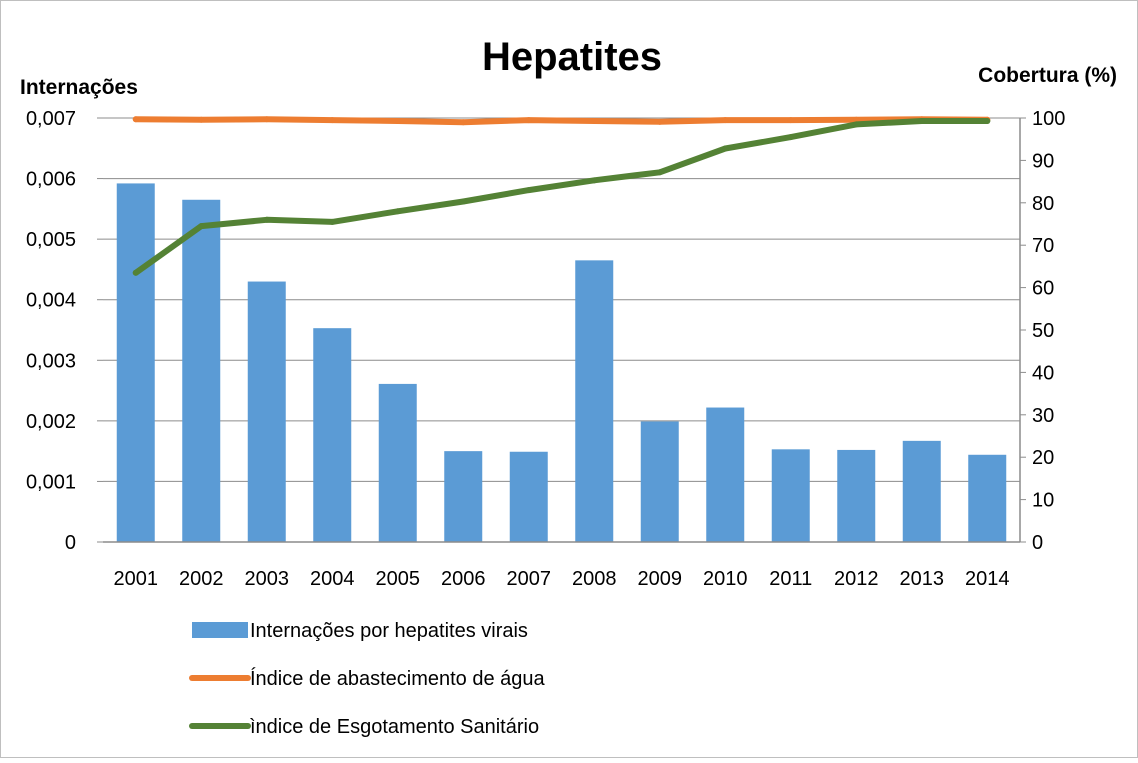 This screenshot has height=763, width=1138. What do you see at coordinates (856, 119) in the screenshot?
I see `series-0-point-2012` at bounding box center [856, 119].